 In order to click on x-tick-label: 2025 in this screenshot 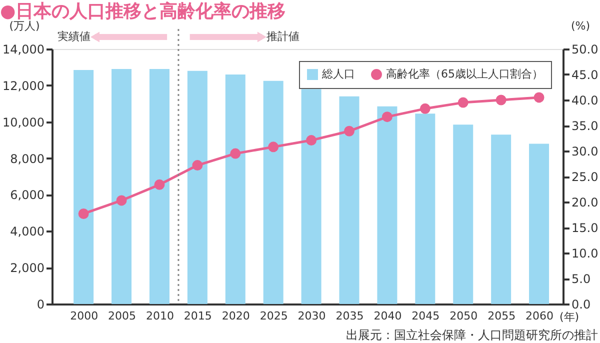, I will do `click(274, 316)`.